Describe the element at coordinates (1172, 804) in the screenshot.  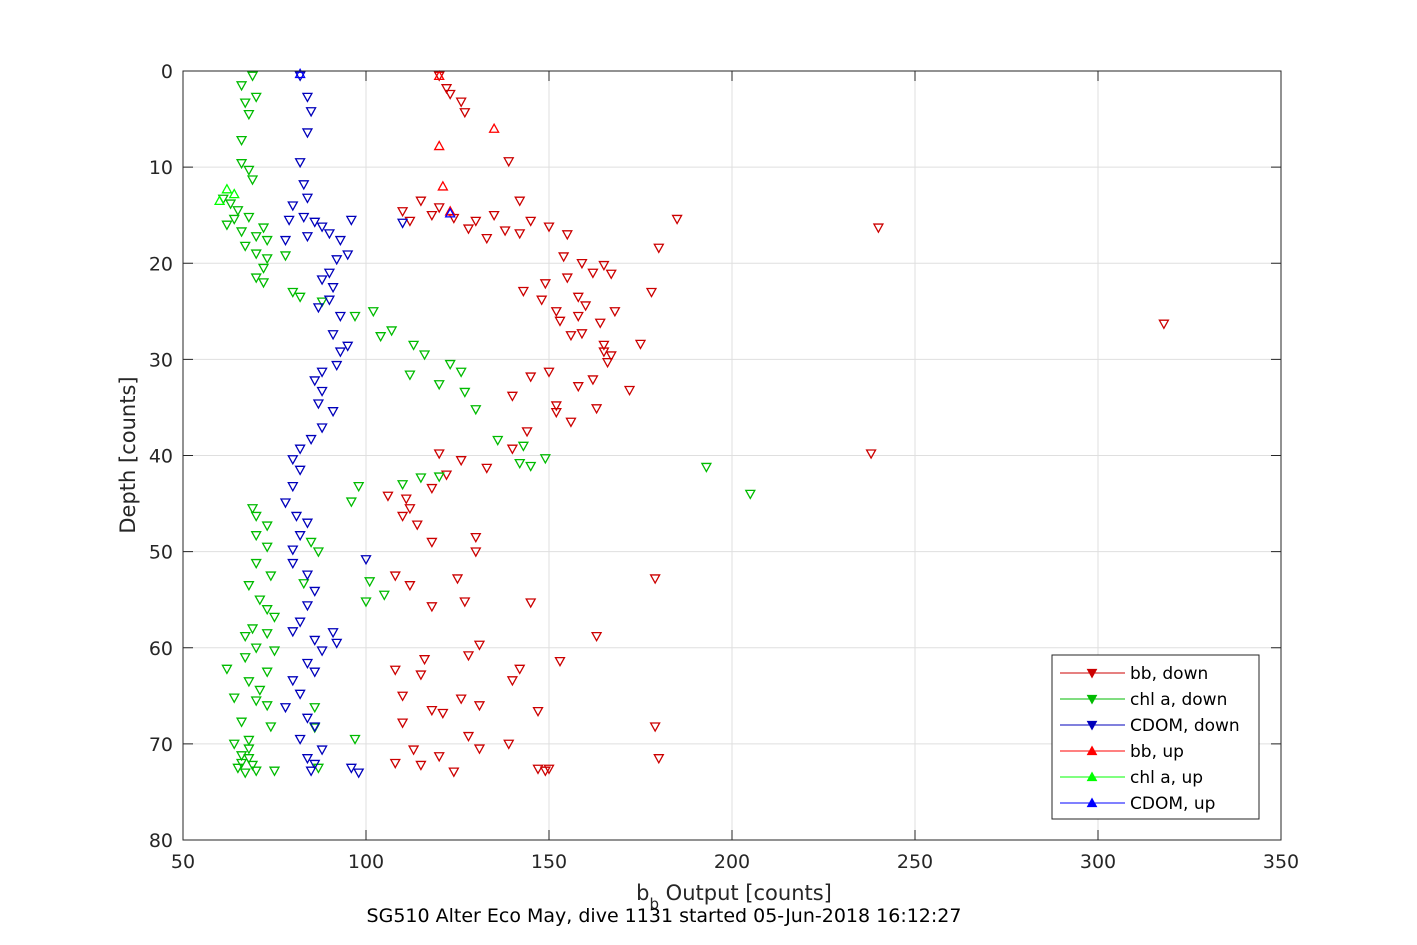
I see `legend-label: CDOM, up` at that location.